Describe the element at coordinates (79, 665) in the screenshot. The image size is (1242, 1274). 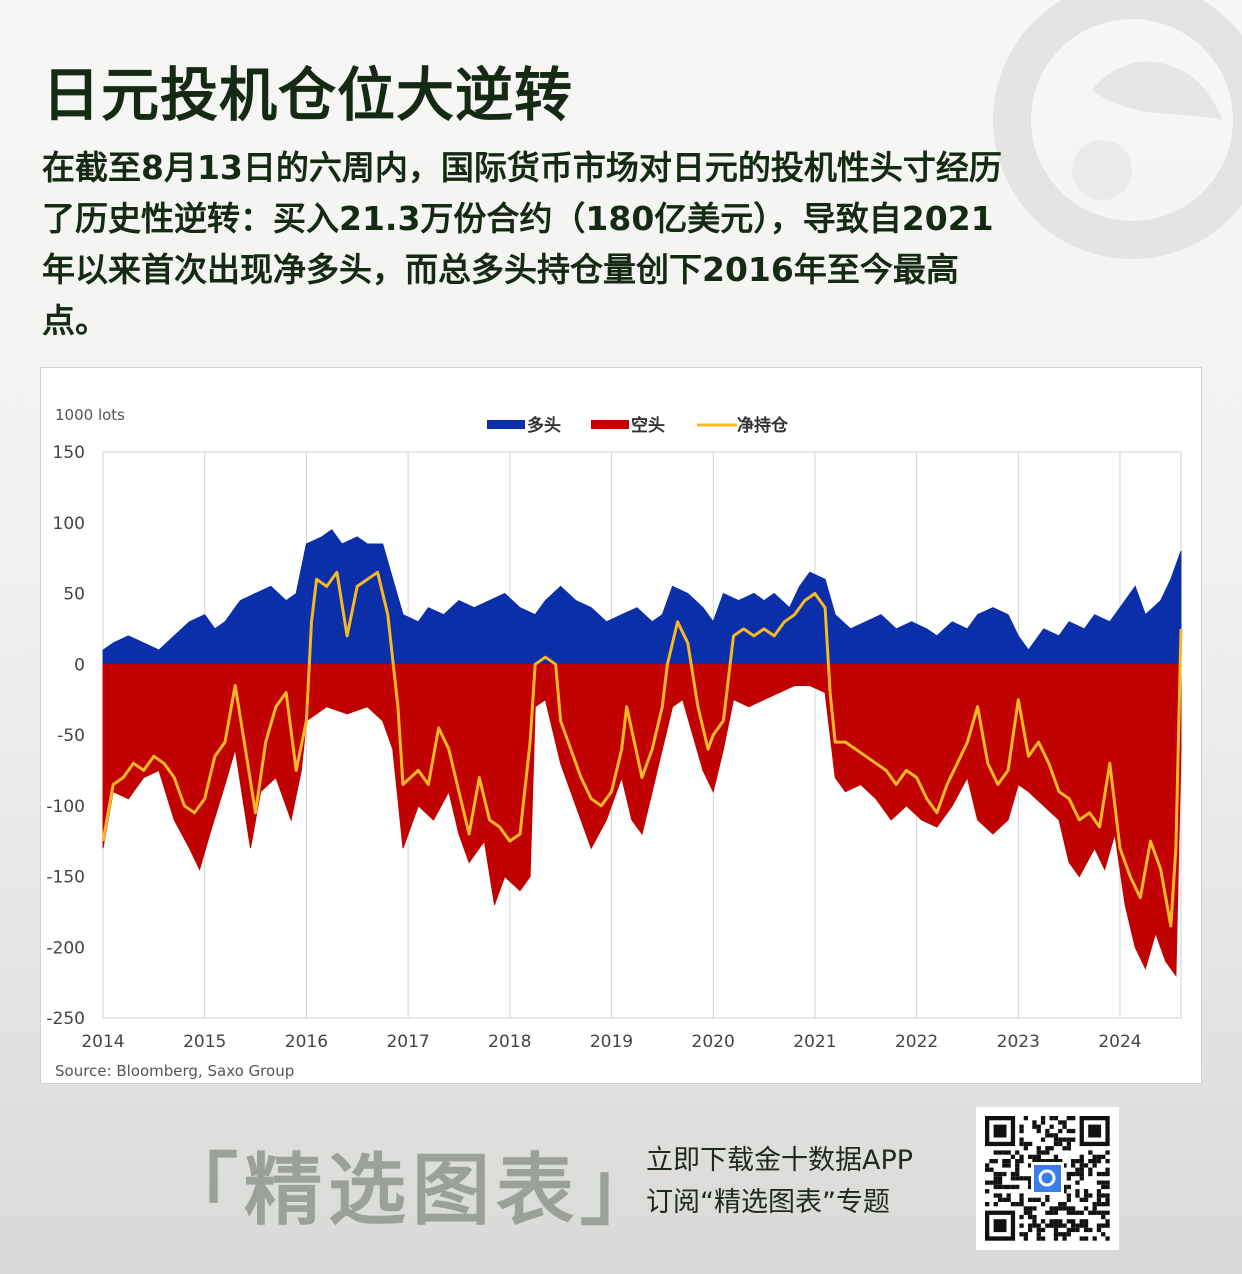
I see `y-tick-label: 0` at that location.